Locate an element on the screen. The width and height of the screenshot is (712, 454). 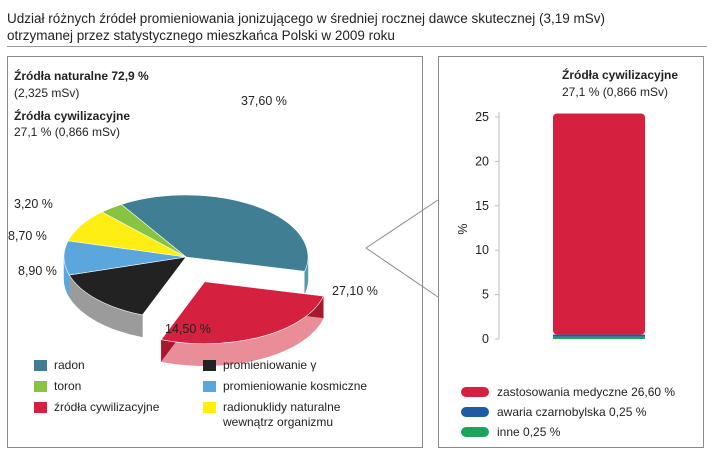
legend-label-civil: źródła cywilizacyjne is located at coordinates (107, 407).